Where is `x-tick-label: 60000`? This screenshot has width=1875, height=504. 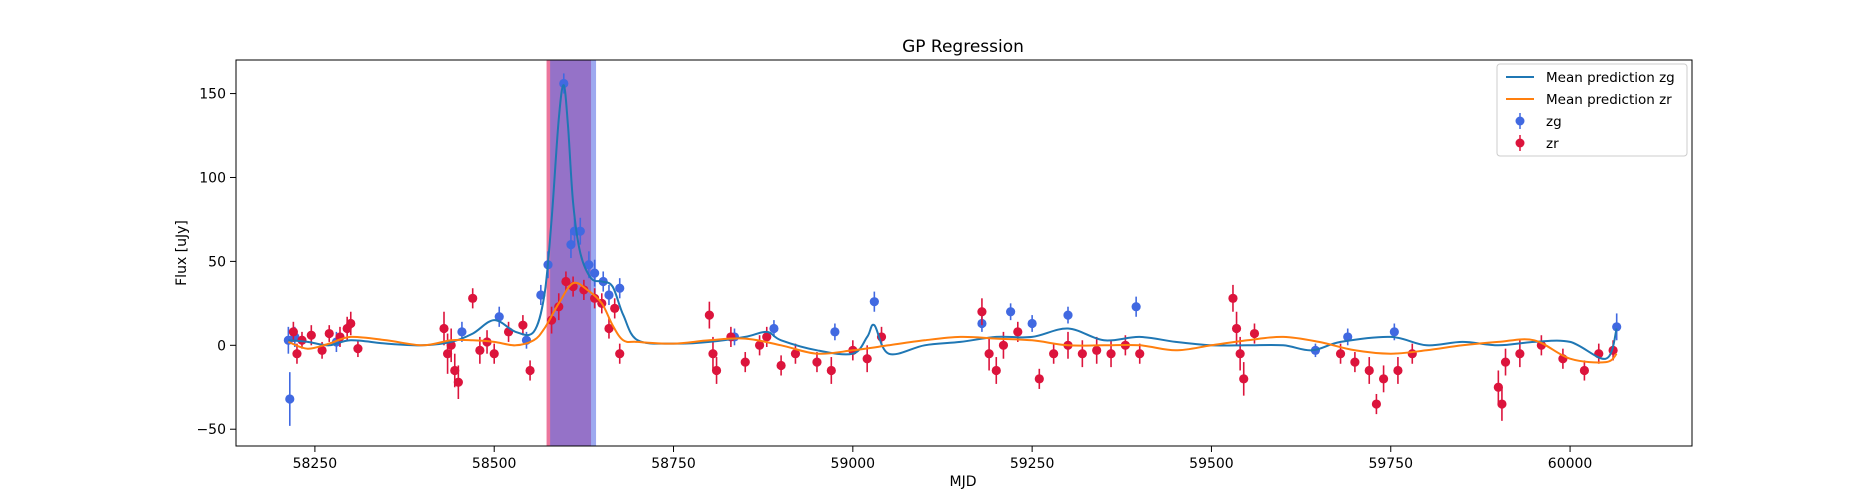
x-tick-label: 60000 is located at coordinates (1570, 464).